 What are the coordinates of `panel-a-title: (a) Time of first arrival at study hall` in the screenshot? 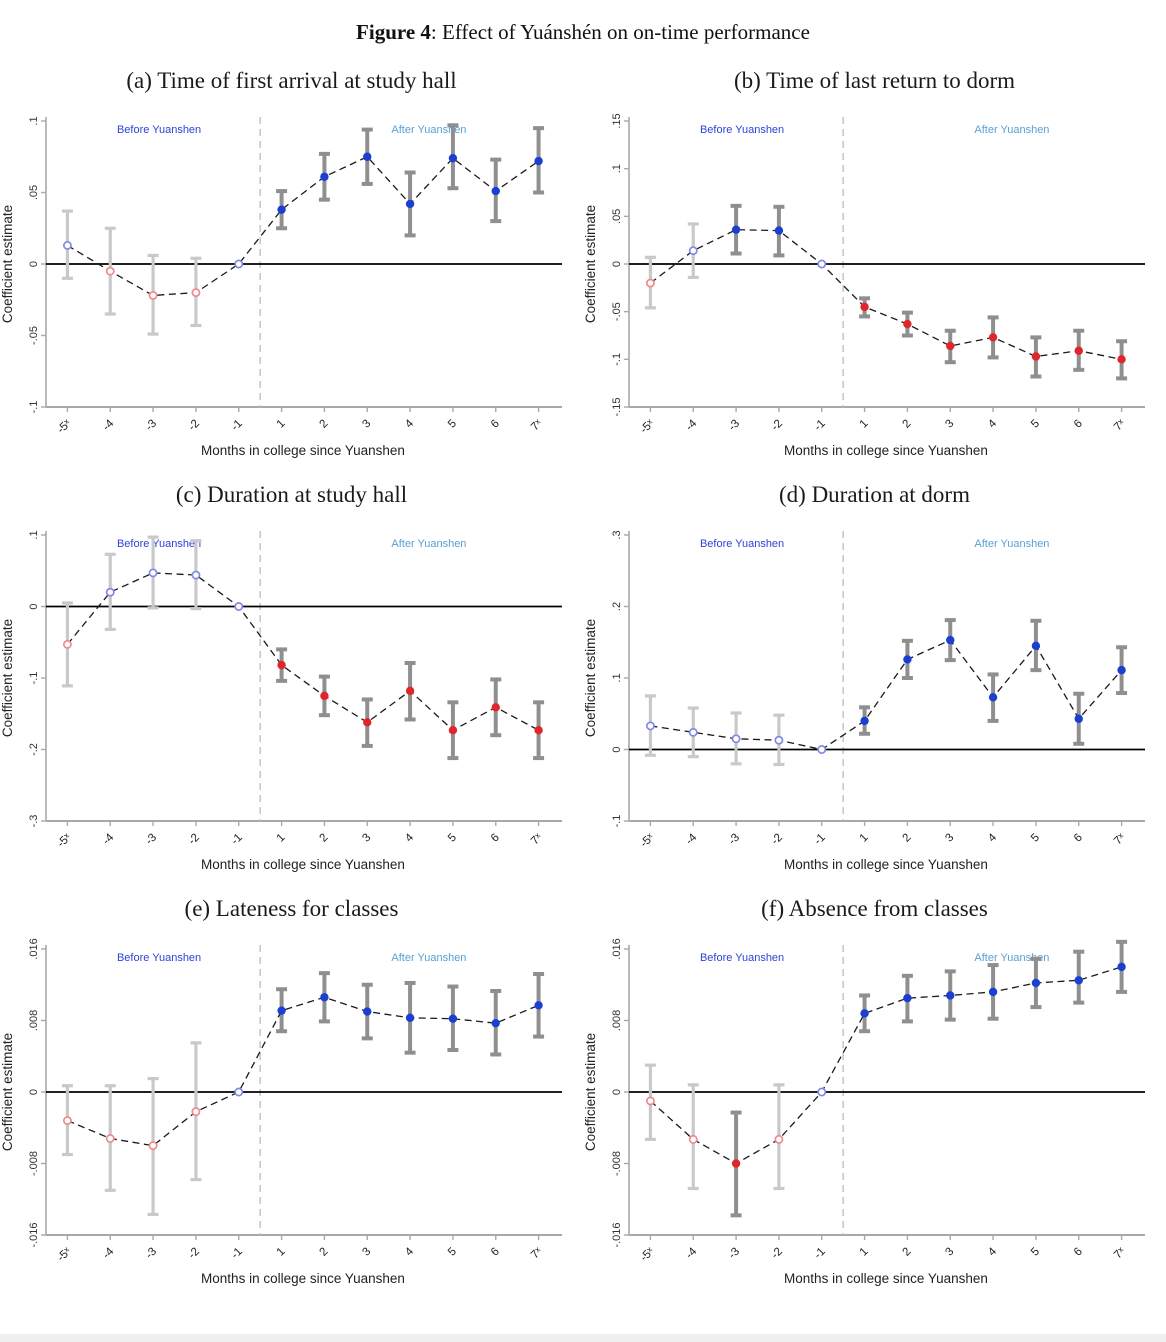 It's located at (291, 80).